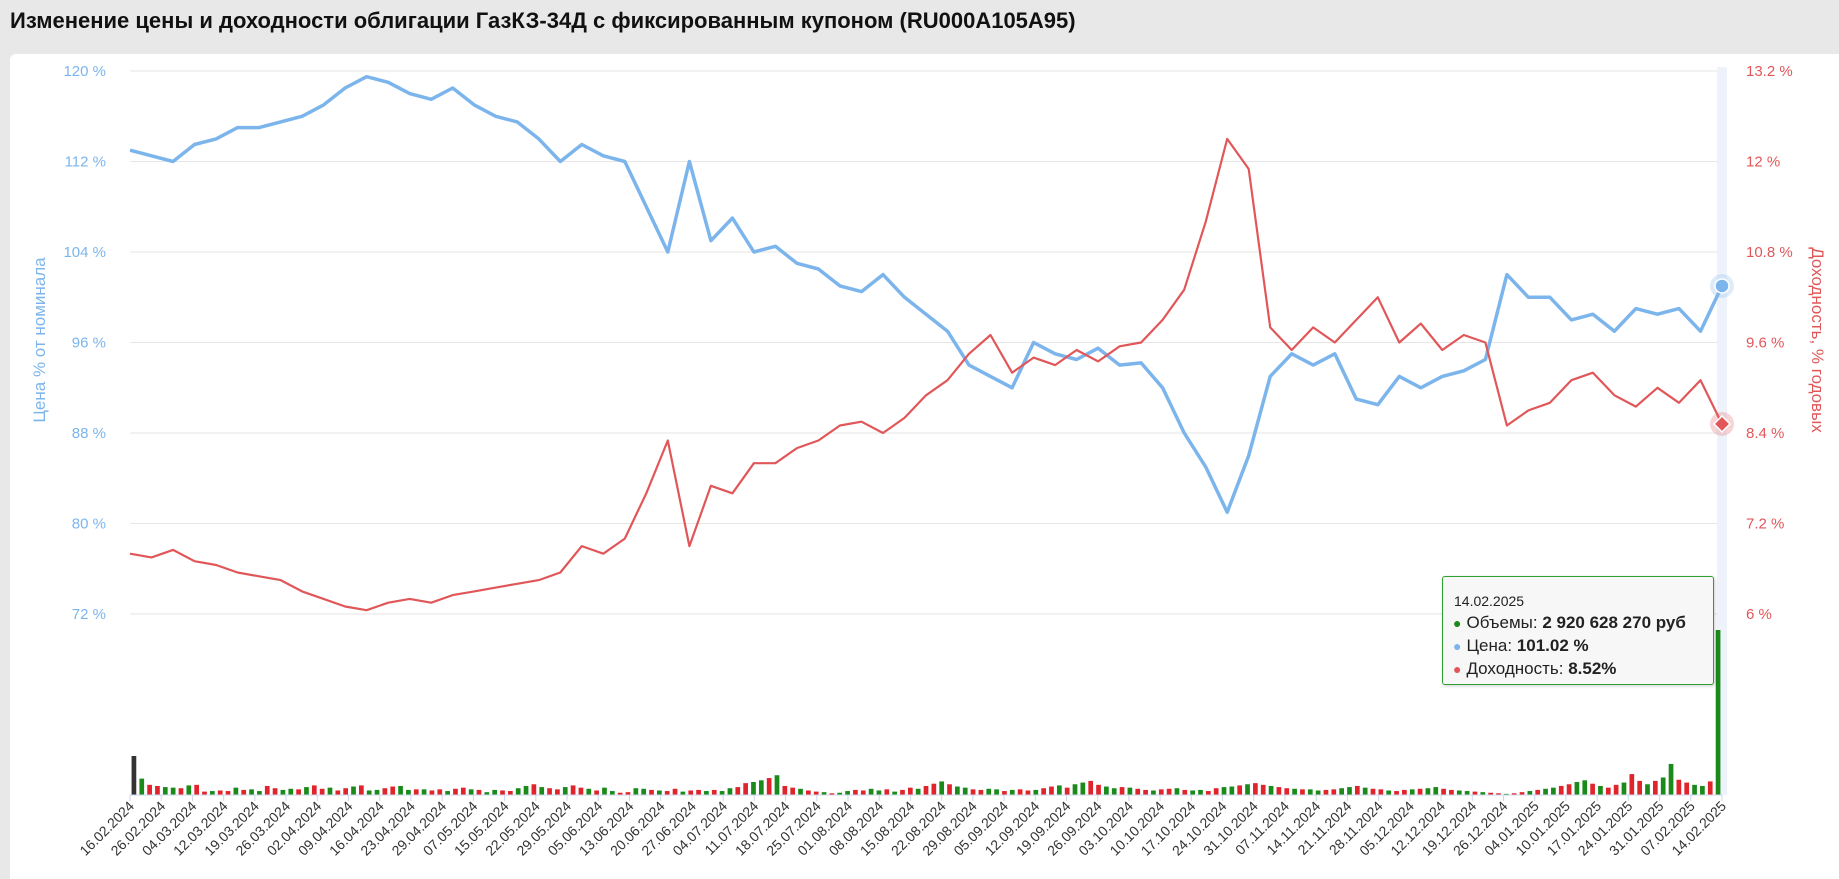  Describe the element at coordinates (1765, 524) in the screenshot. I see `right-tick-label: 7.2 %` at that location.